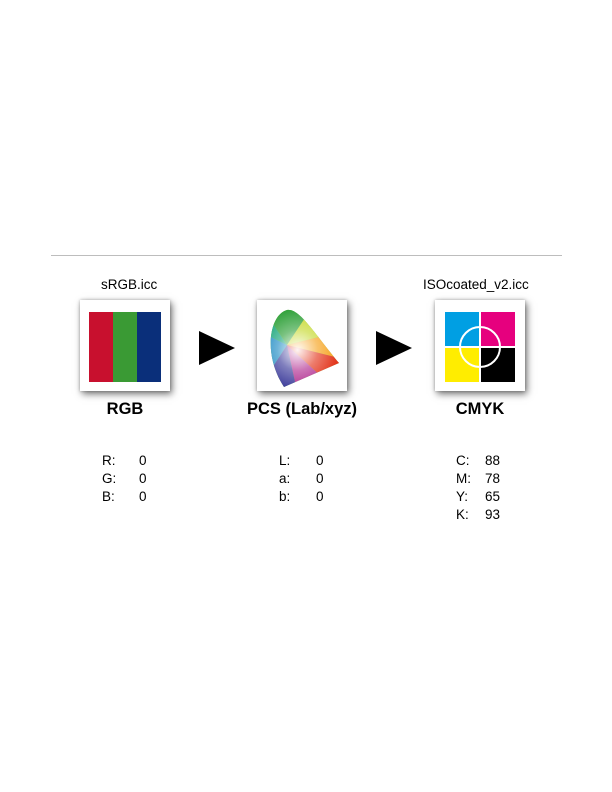 This screenshot has width=612, height=792. What do you see at coordinates (478, 478) in the screenshot?
I see `cmyk-value-row-m: M: 78` at bounding box center [478, 478].